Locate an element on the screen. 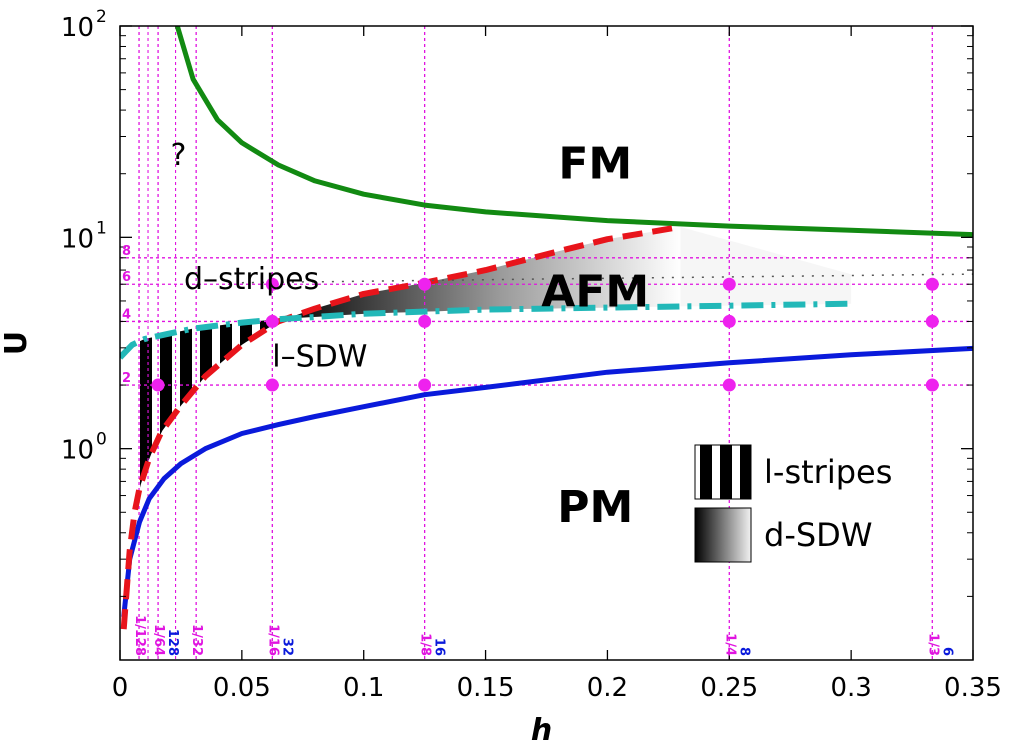 The width and height of the screenshot is (1032, 752). hgrid-label-3: 8 is located at coordinates (126, 251).